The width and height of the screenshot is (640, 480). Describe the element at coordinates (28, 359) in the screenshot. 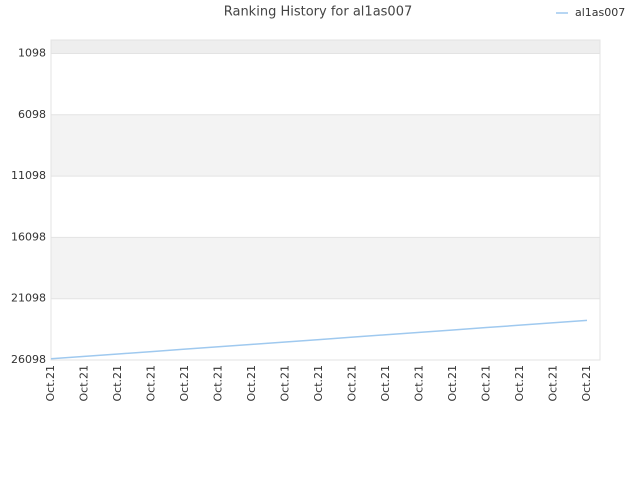

I see `y-tick-label: 26098` at that location.